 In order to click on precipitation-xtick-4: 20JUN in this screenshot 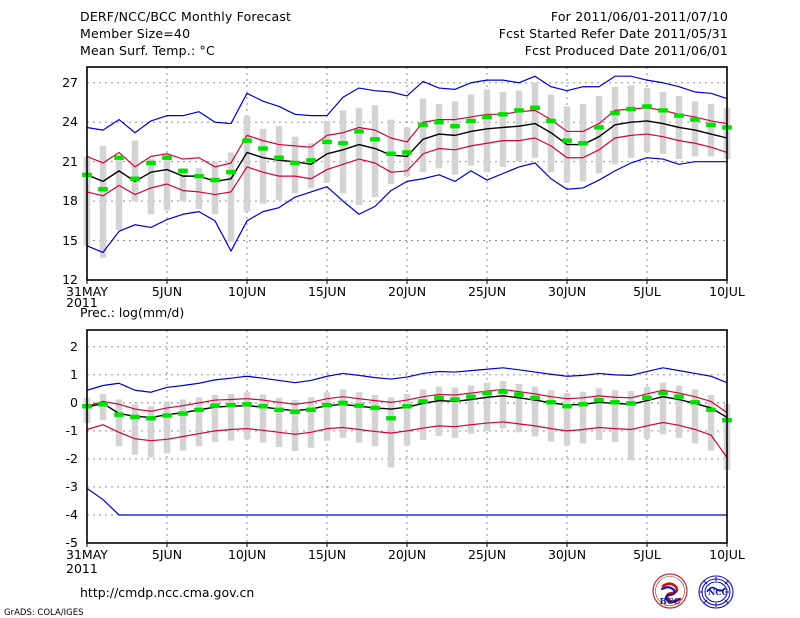, I will do `click(407, 554)`.